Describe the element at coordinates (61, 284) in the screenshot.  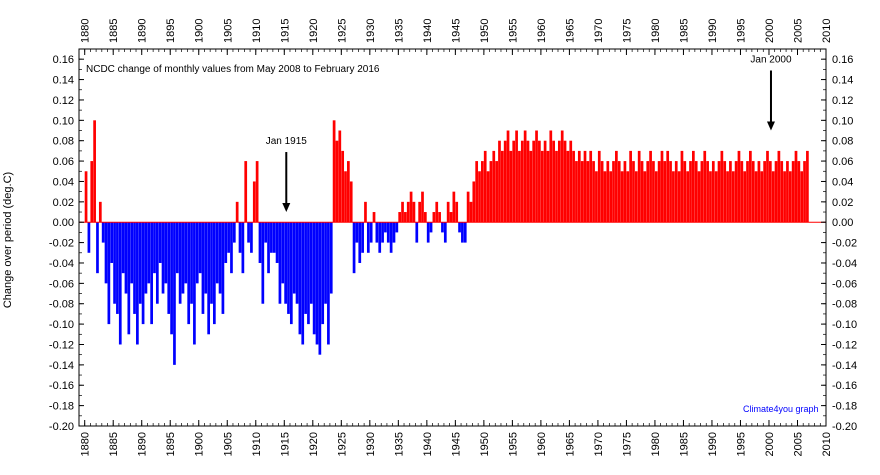
I see `y-tick-label-left: -0.06` at that location.